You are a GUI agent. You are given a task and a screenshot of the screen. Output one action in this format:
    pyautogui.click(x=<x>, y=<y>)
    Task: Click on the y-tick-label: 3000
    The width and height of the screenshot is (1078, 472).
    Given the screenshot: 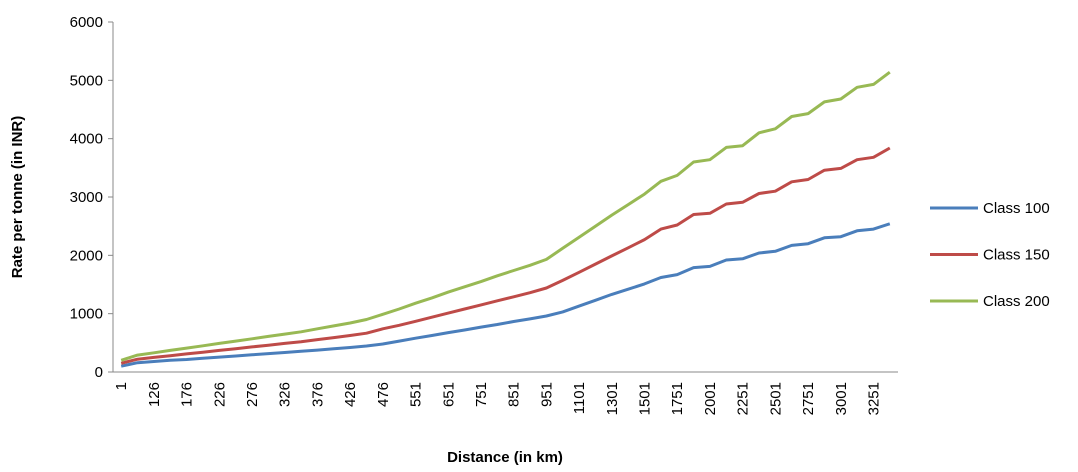 What is the action you would take?
    pyautogui.click(x=86, y=197)
    